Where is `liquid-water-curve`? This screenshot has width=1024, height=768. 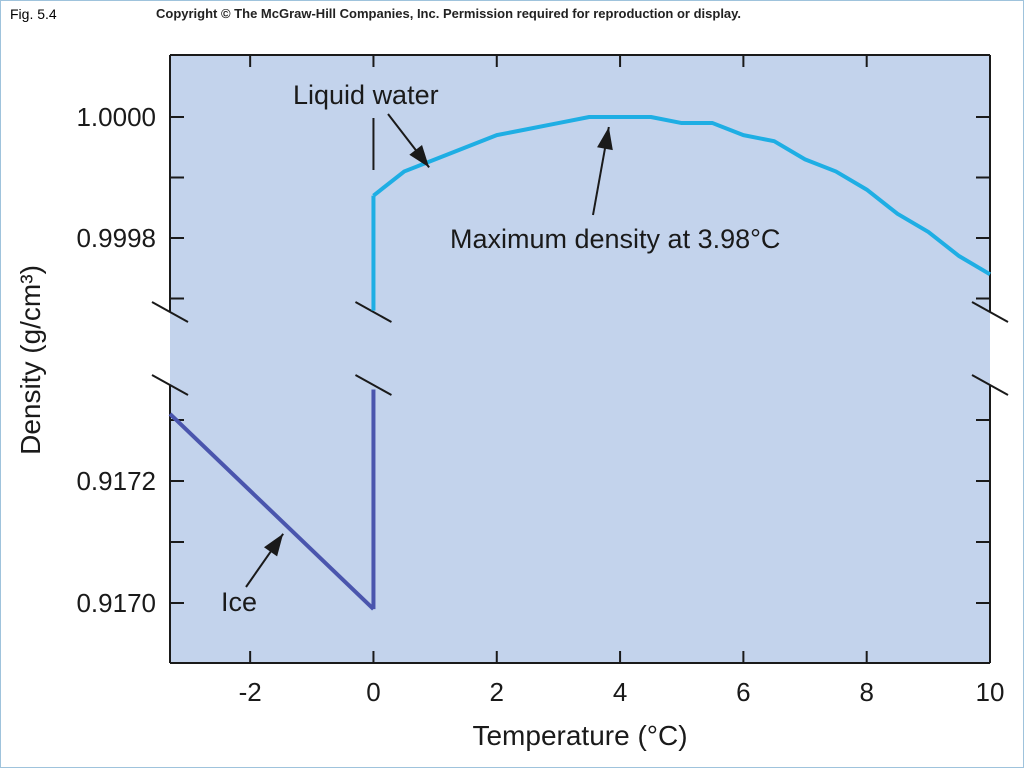
liquid-water-curve is located at coordinates (682, 196).